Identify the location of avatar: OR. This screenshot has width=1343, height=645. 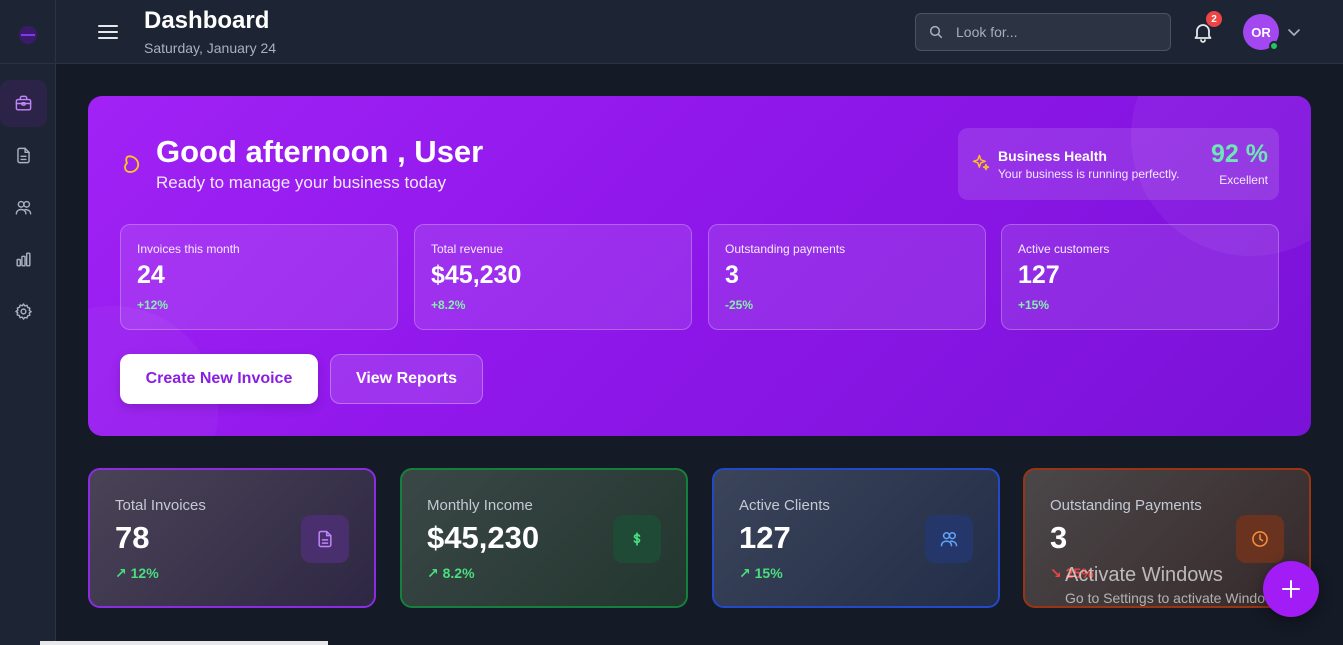
(1261, 32).